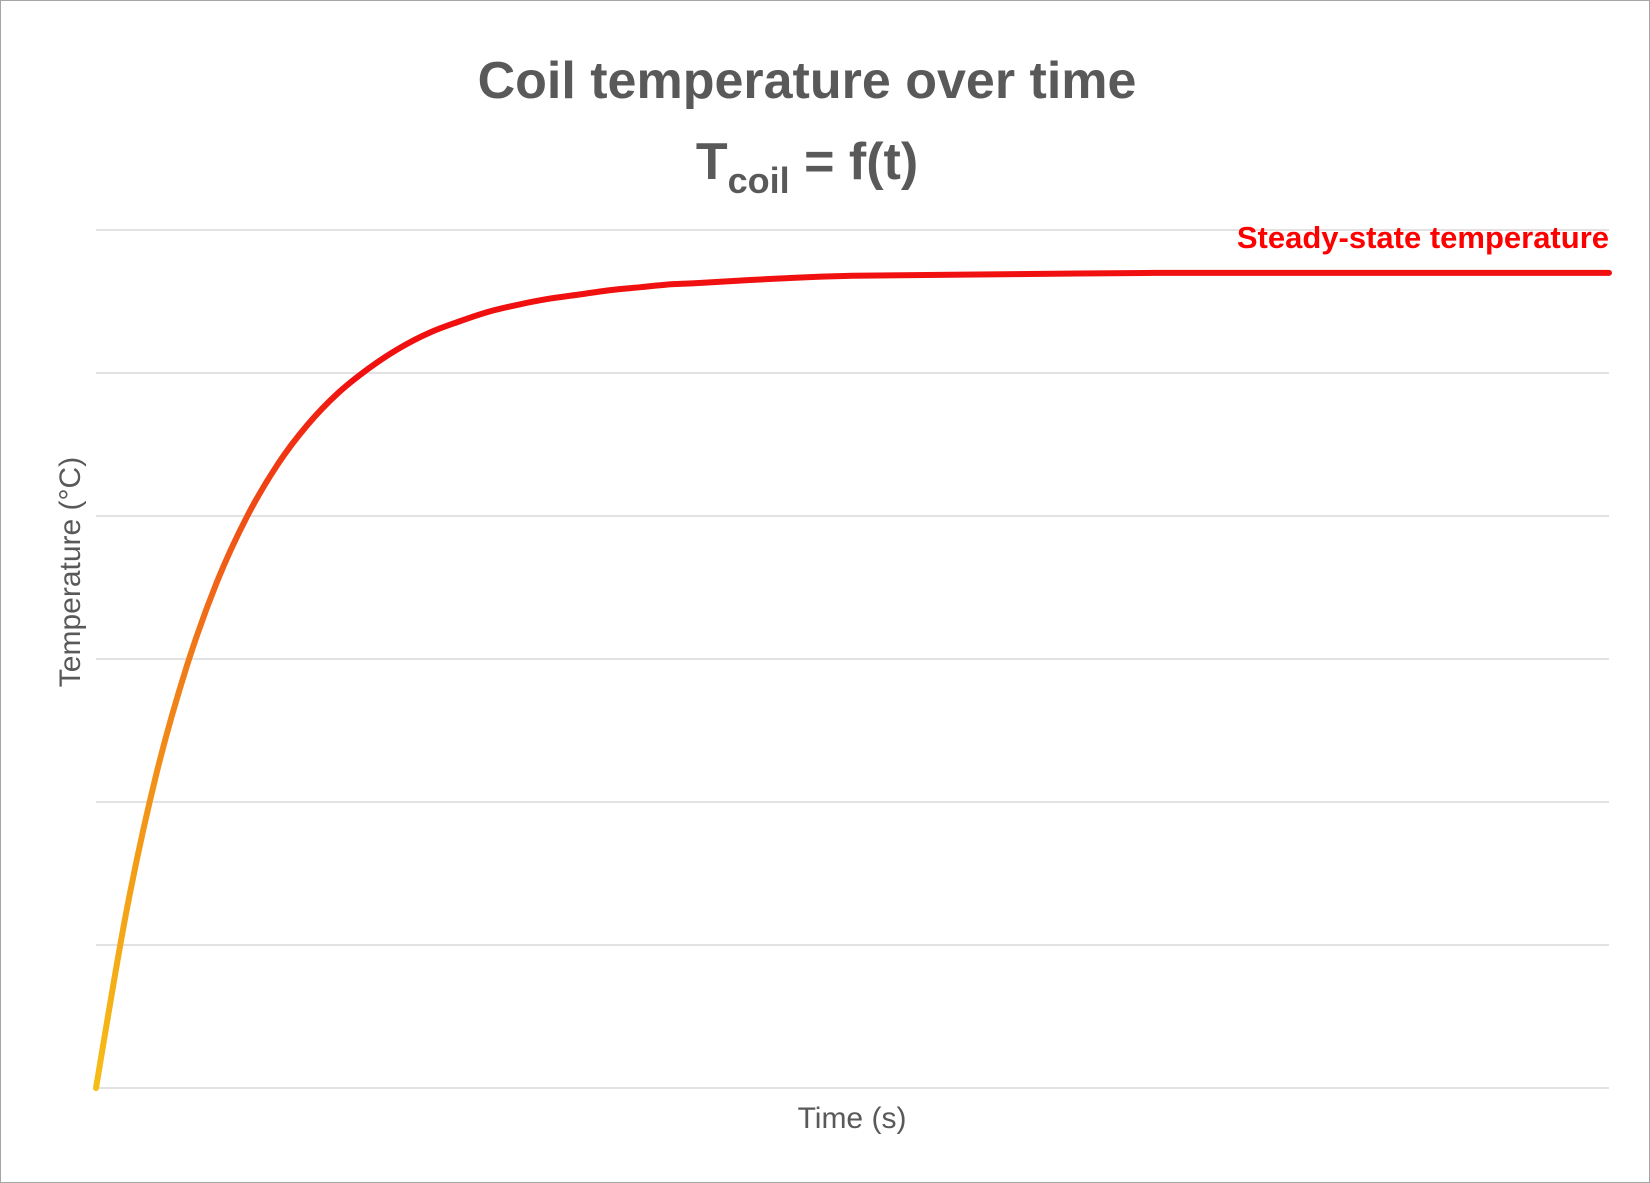  I want to click on chart-title: Coil temperature over time, so click(807, 81).